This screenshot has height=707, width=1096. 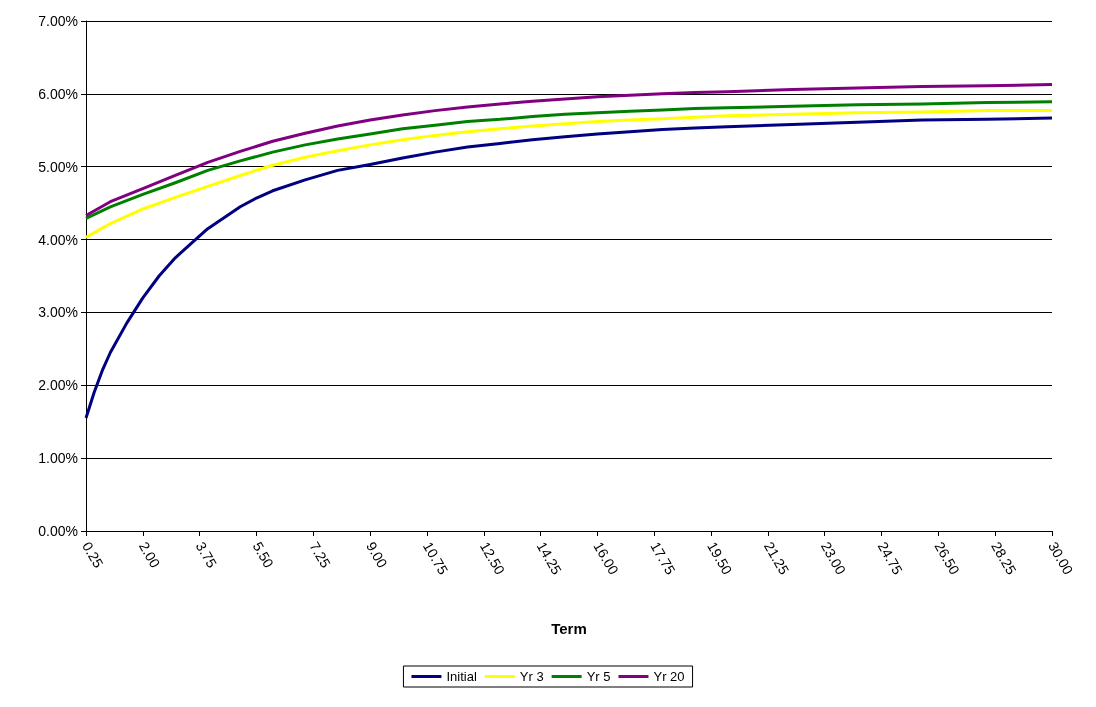 What do you see at coordinates (58, 531) in the screenshot?
I see `y-tick-label: 0.00%` at bounding box center [58, 531].